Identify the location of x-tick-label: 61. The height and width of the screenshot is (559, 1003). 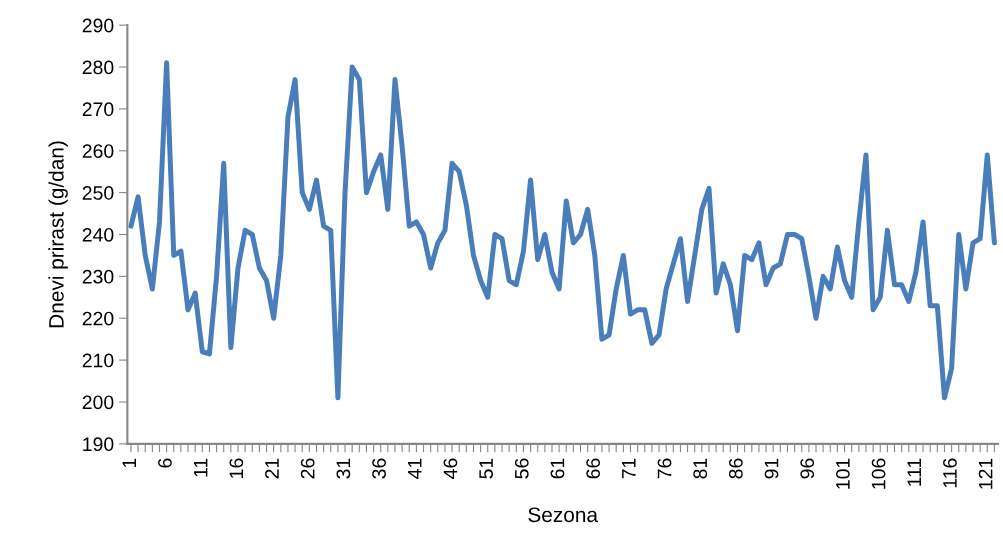
(557, 468).